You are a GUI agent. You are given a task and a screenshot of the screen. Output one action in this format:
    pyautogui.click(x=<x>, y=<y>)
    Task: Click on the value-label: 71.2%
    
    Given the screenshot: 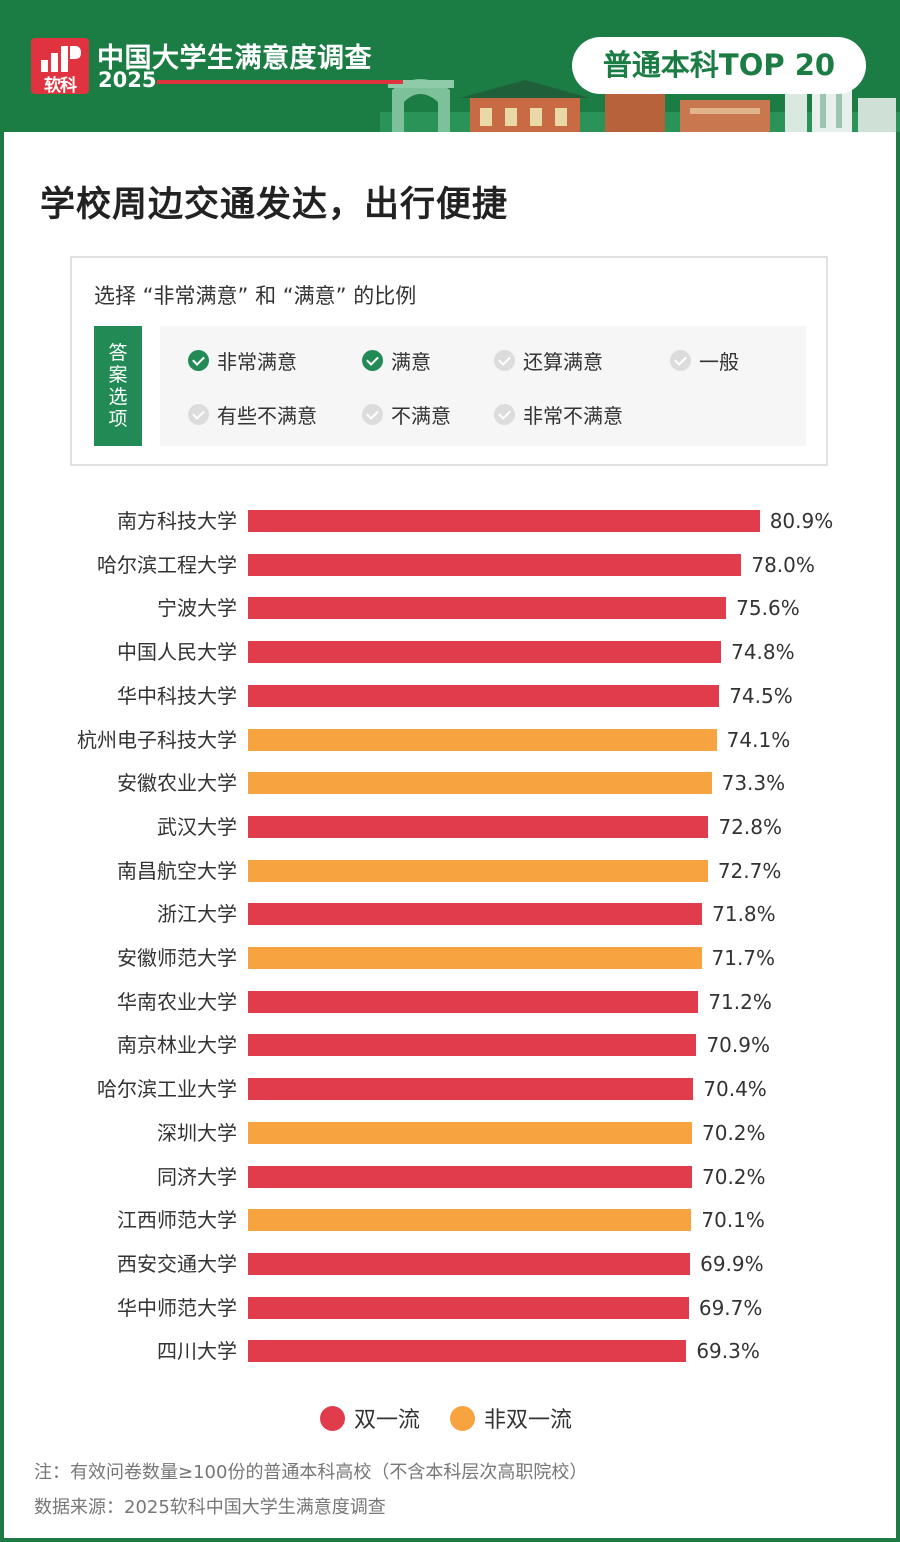 What is the action you would take?
    pyautogui.click(x=740, y=1001)
    